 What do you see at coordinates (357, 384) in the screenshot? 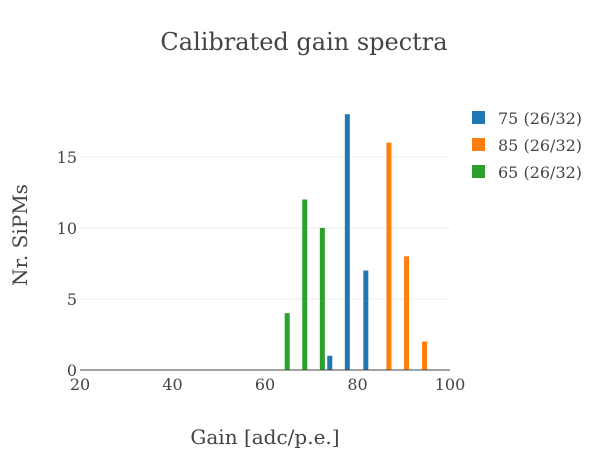
I see `x-tick-label: 80` at bounding box center [357, 384].